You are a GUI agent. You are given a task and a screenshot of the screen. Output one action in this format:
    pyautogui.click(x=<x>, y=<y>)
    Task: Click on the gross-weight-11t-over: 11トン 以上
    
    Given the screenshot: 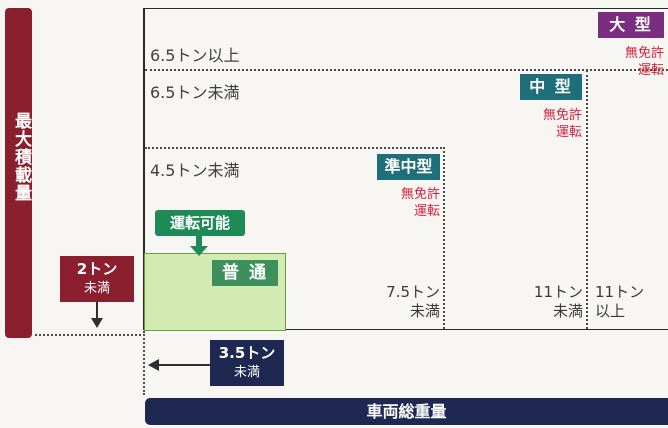 What is the action you would take?
    pyautogui.click(x=631, y=302)
    